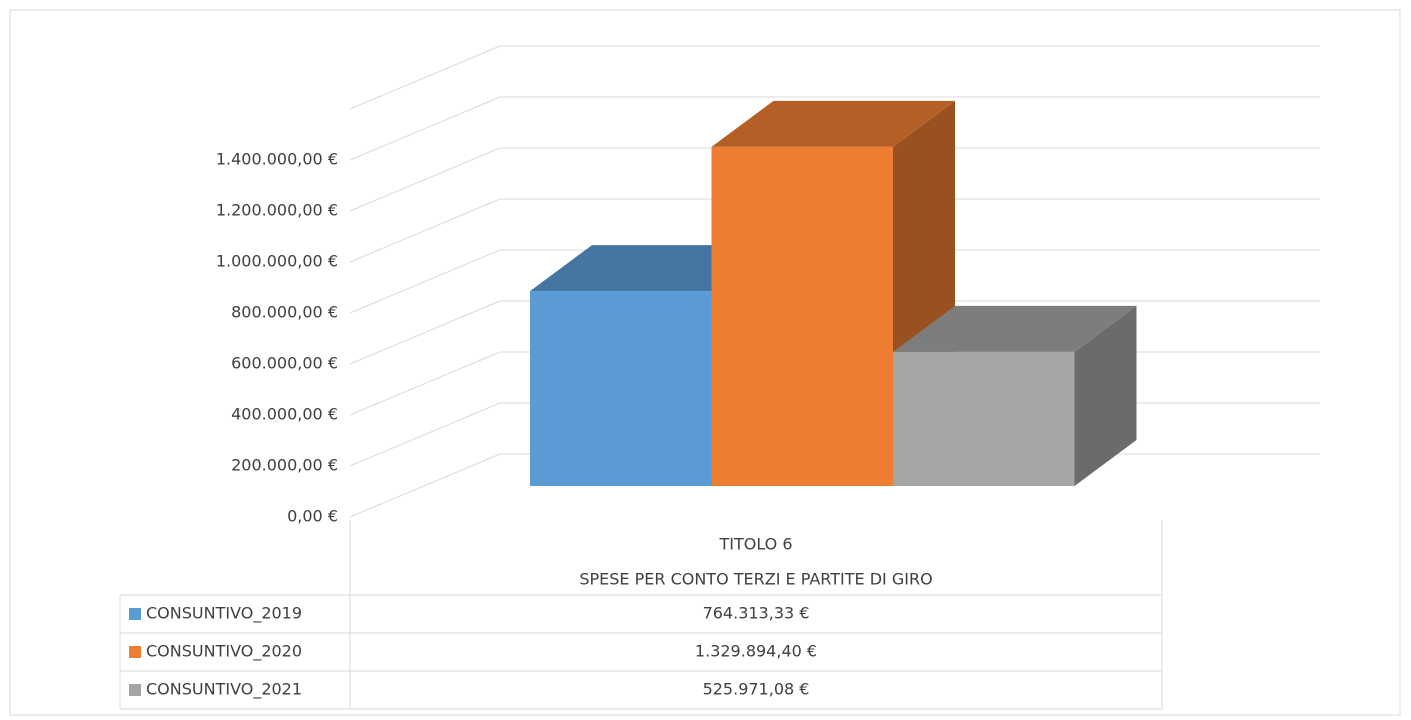 The height and width of the screenshot is (720, 1411). I want to click on y-tick-label: 1.000.000,00 €, so click(277, 261).